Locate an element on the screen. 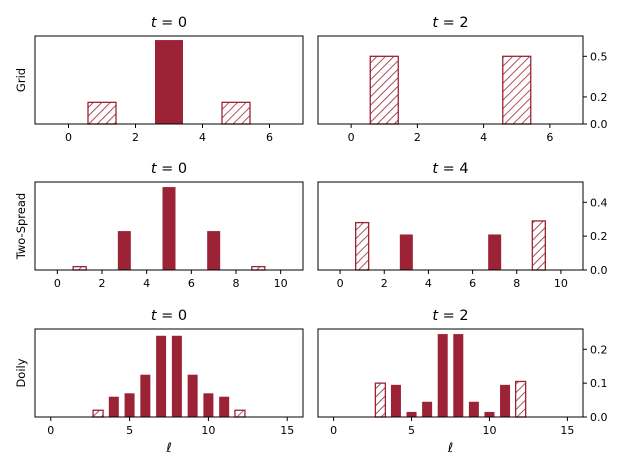  panel-5: 0 5 10 15 t = 0 Doily ℓ is located at coordinates (159, 382).